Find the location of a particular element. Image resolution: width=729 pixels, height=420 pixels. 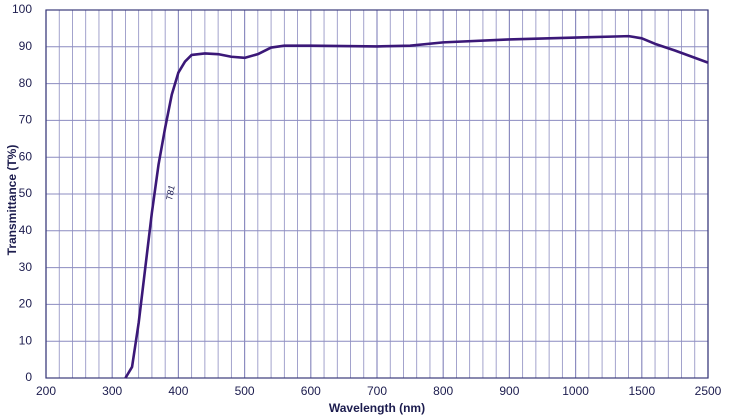

x-tick-label: 1000 is located at coordinates (575, 391).